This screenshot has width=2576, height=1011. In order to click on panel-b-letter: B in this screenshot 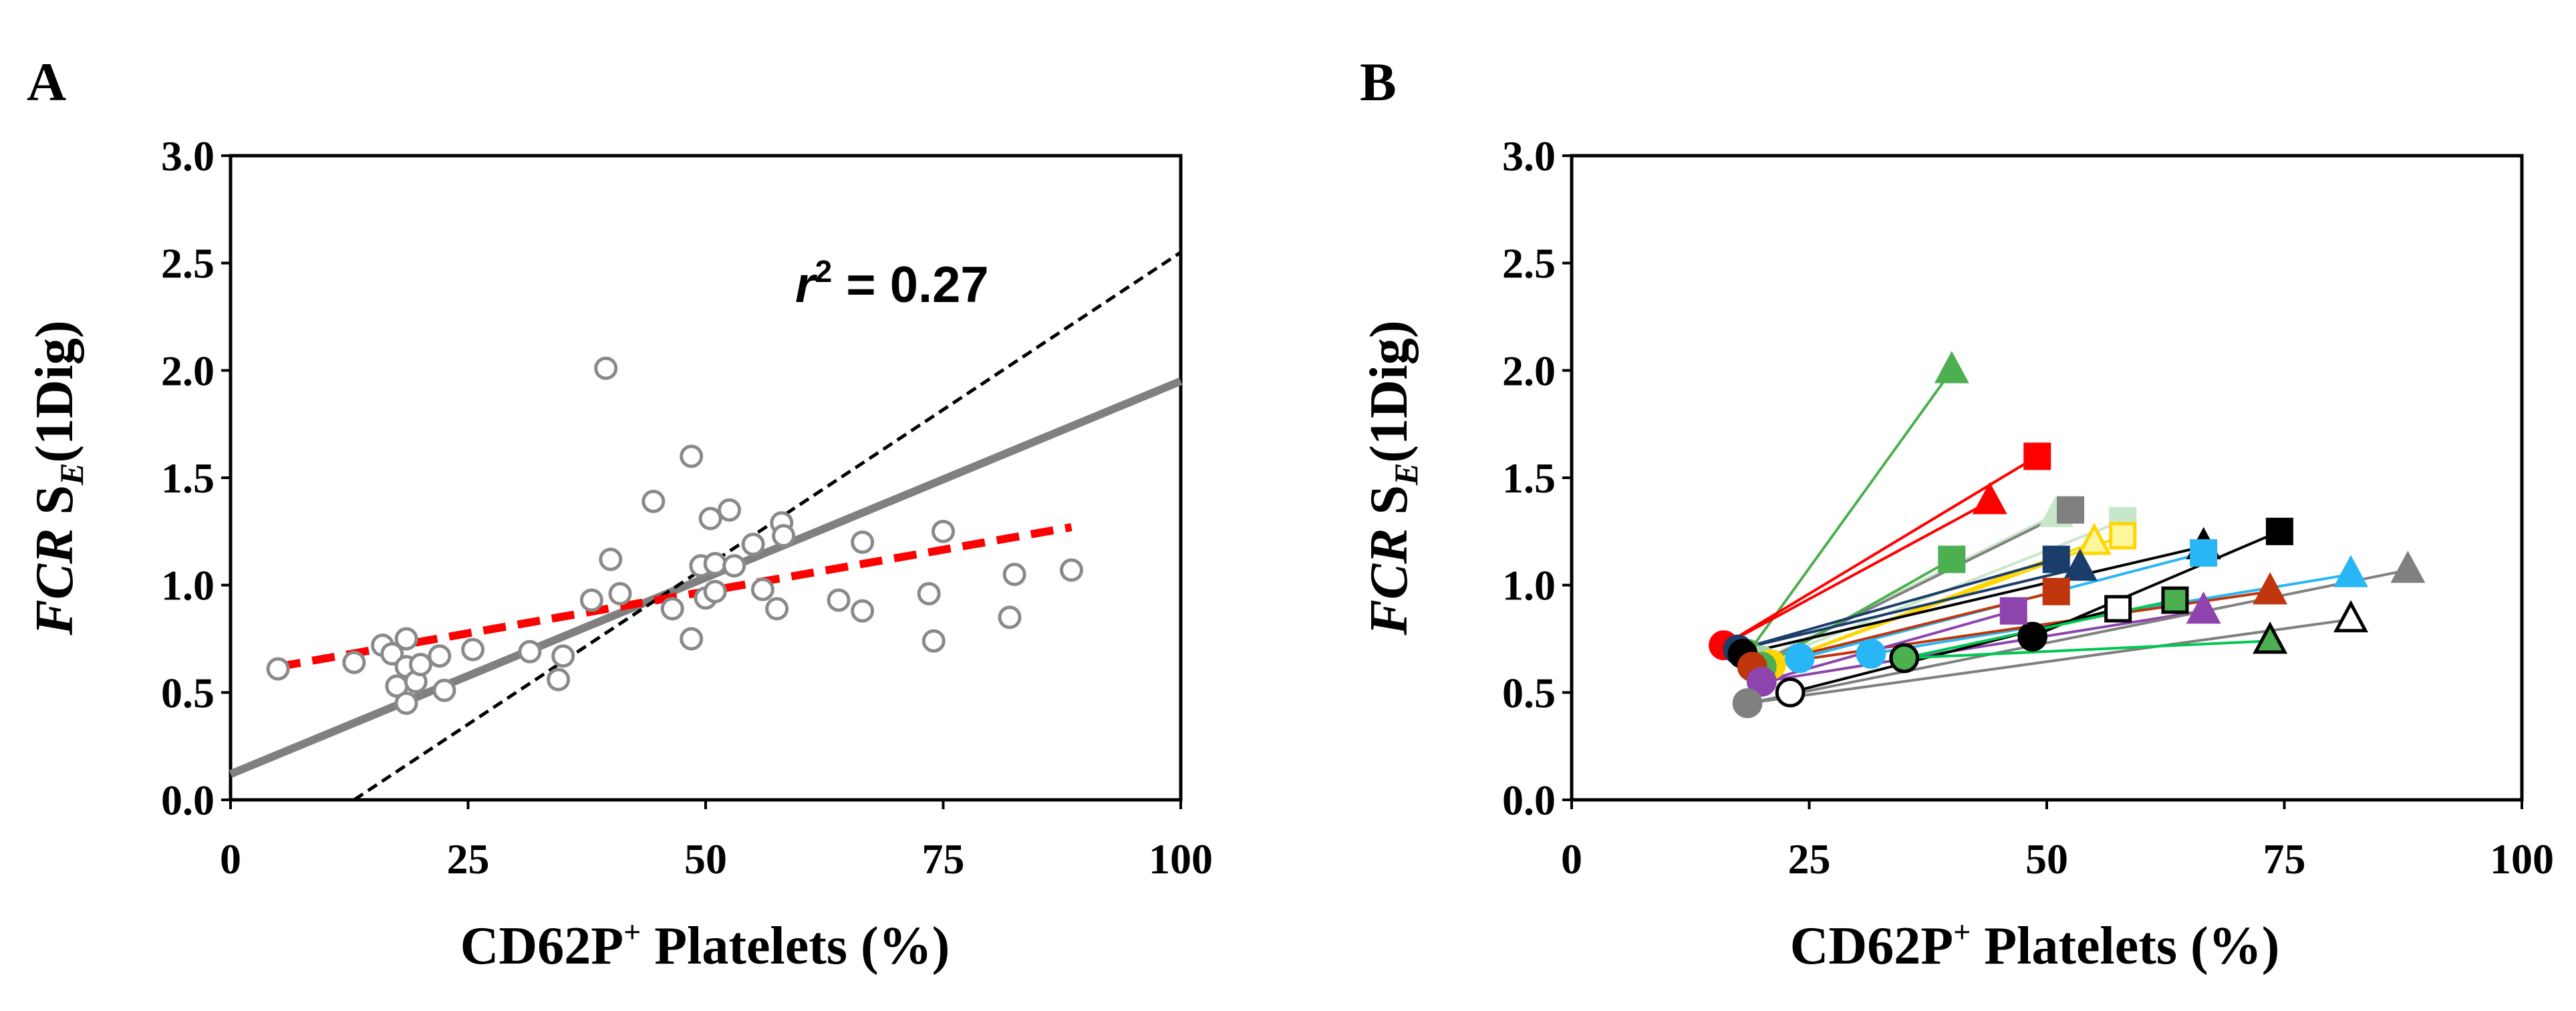, I will do `click(1378, 81)`.